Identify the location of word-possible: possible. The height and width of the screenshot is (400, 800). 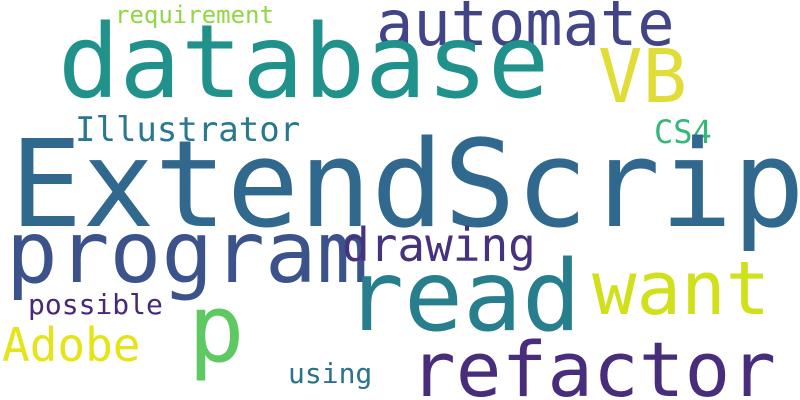
(95, 304).